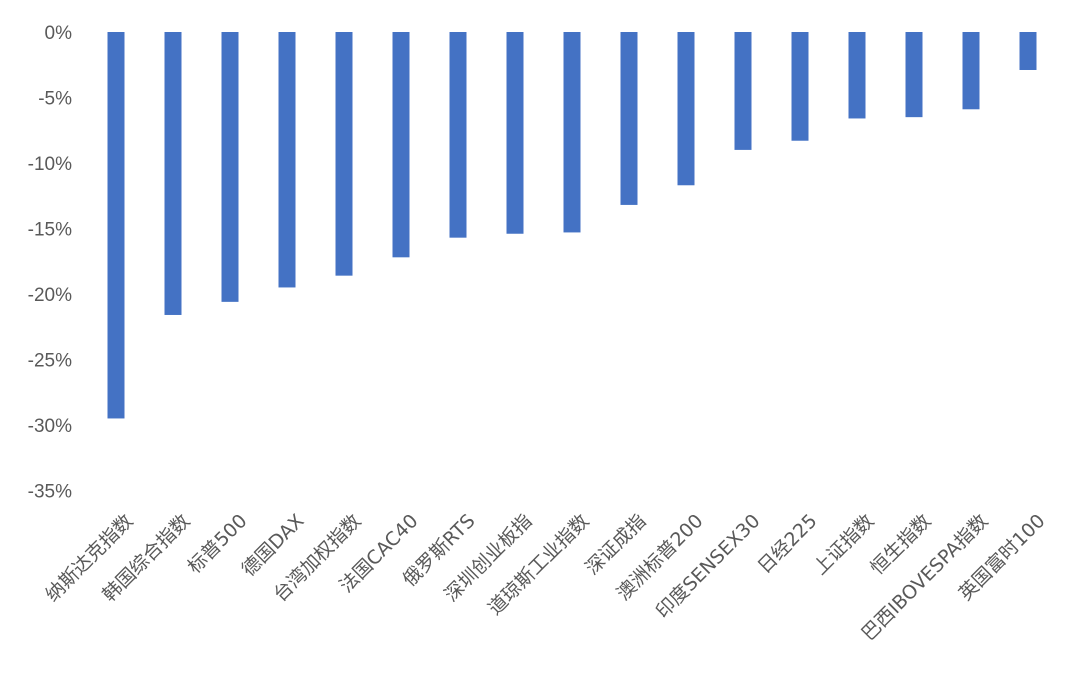 Image resolution: width=1080 pixels, height=684 pixels. What do you see at coordinates (539, 565) in the screenshot?
I see `x-tick-label: 道琼斯工业指数` at bounding box center [539, 565].